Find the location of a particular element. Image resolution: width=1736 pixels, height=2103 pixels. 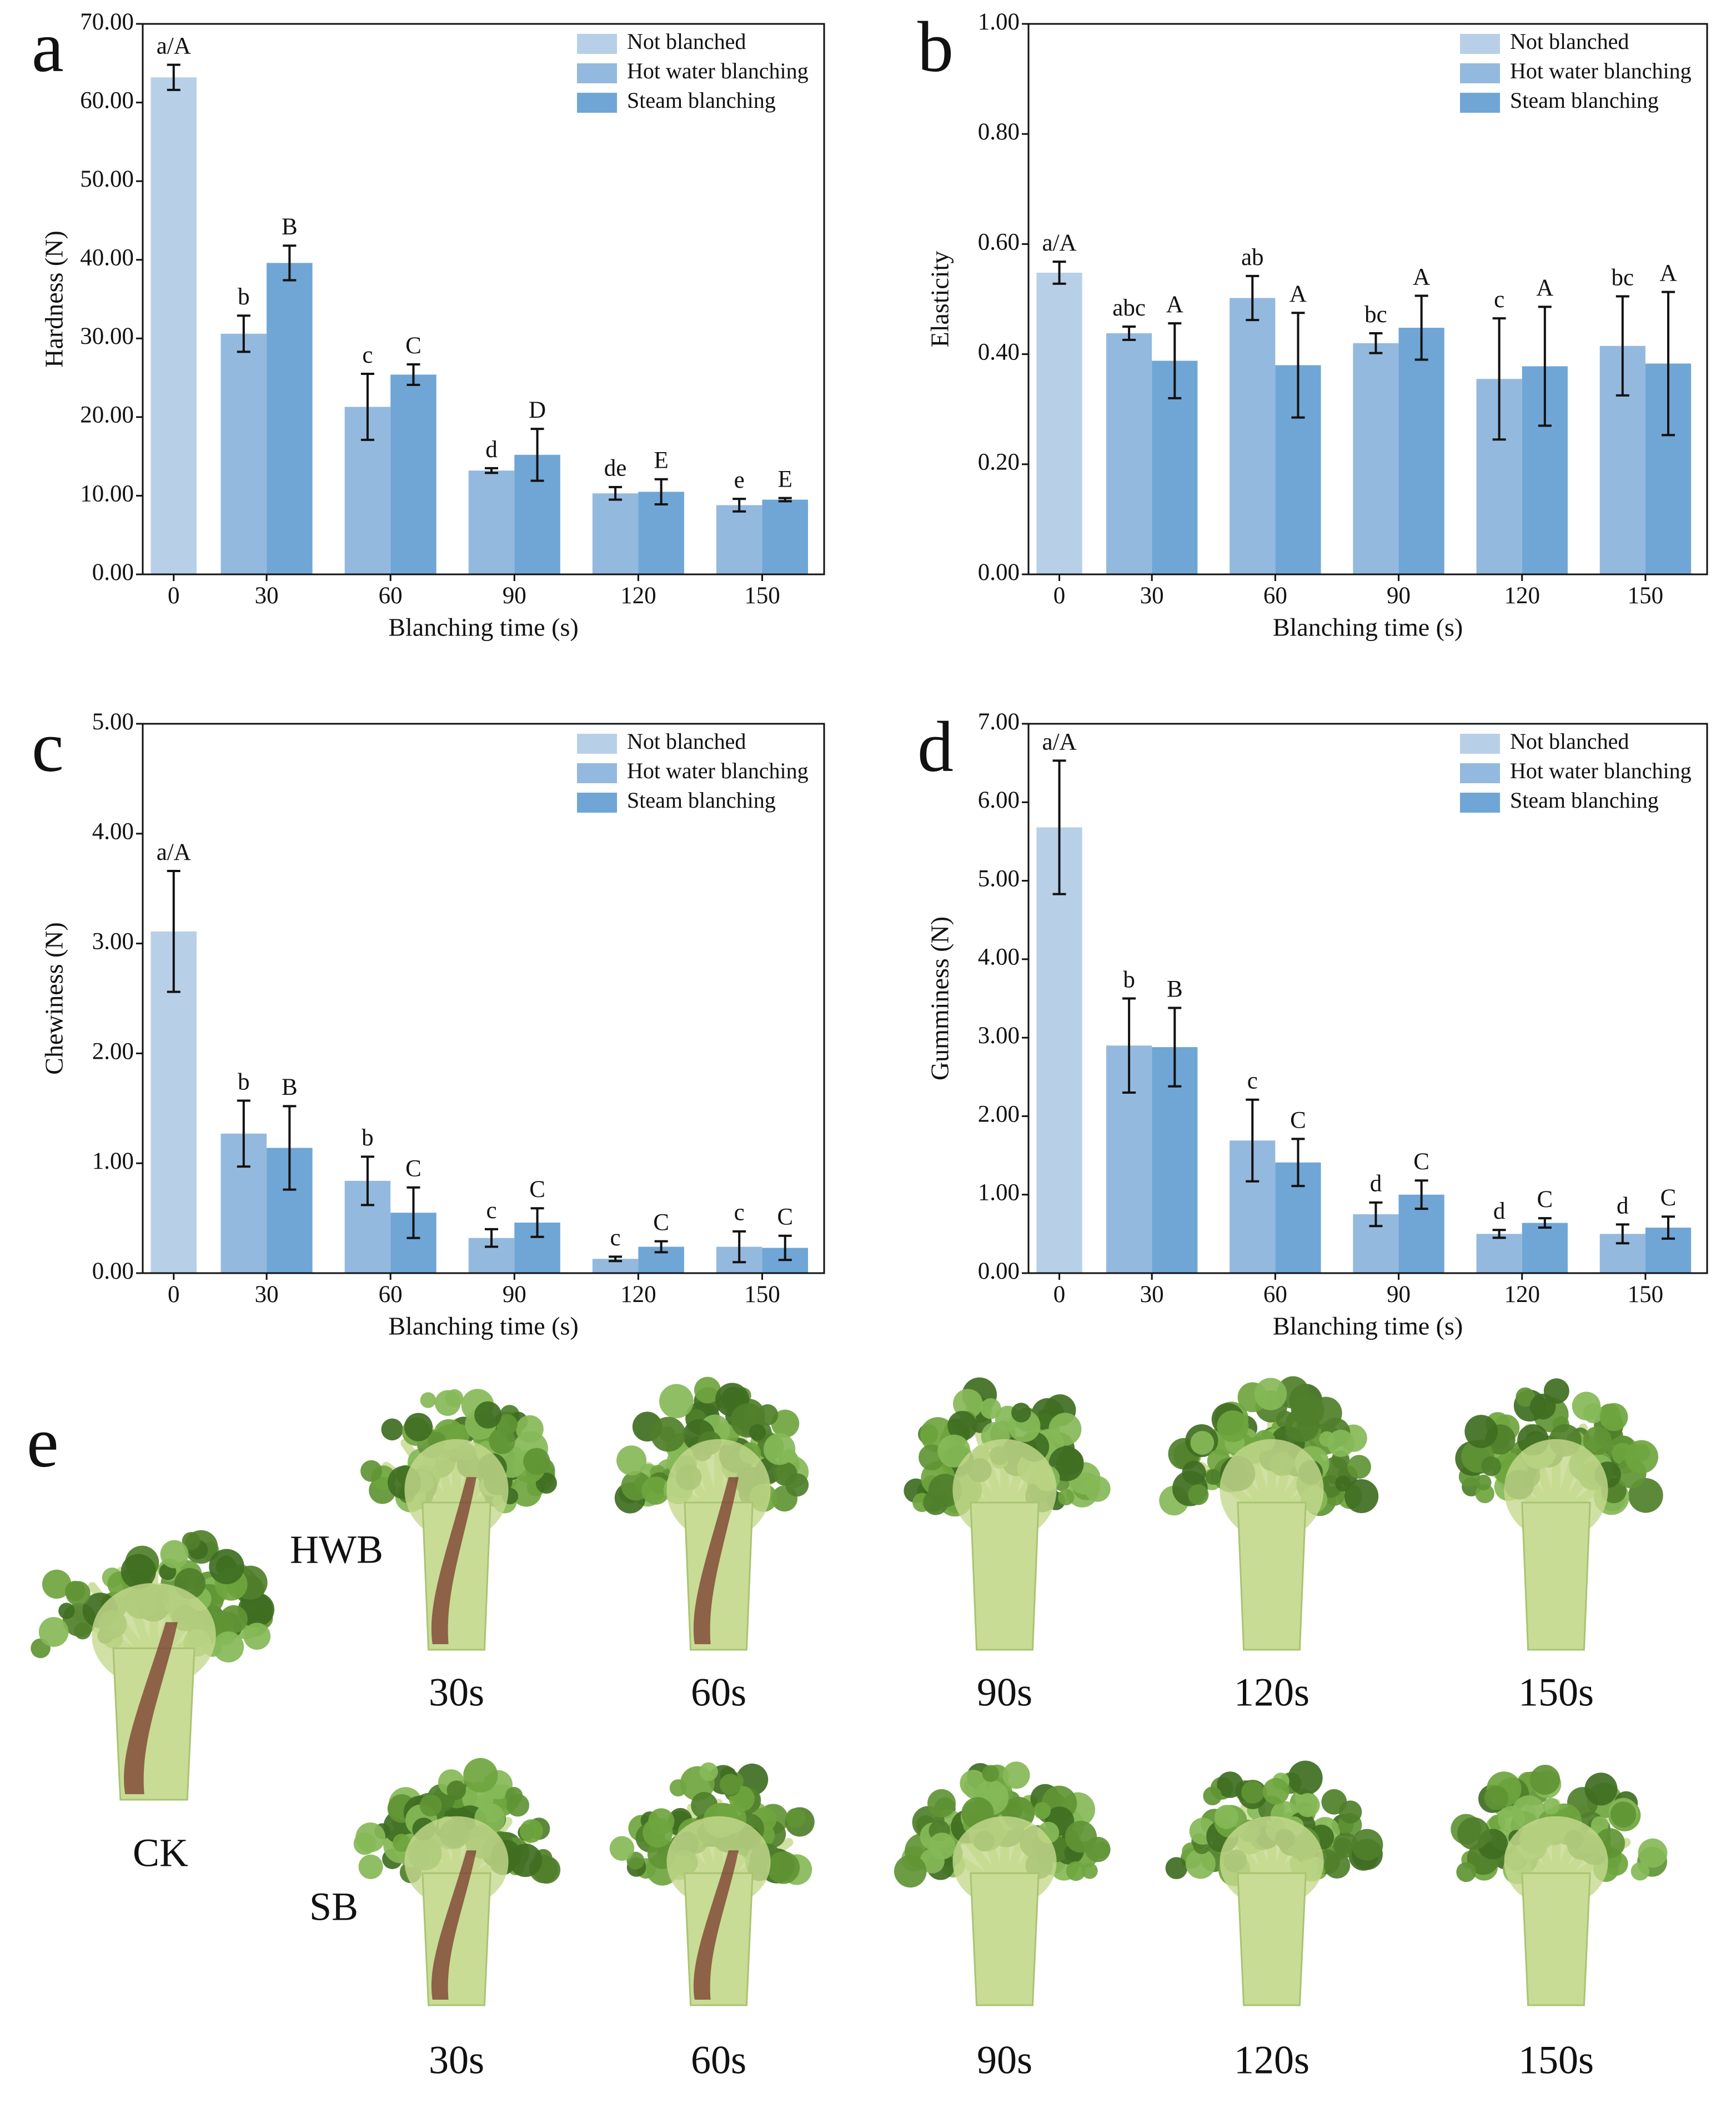

significance-label: c is located at coordinates (739, 1213).